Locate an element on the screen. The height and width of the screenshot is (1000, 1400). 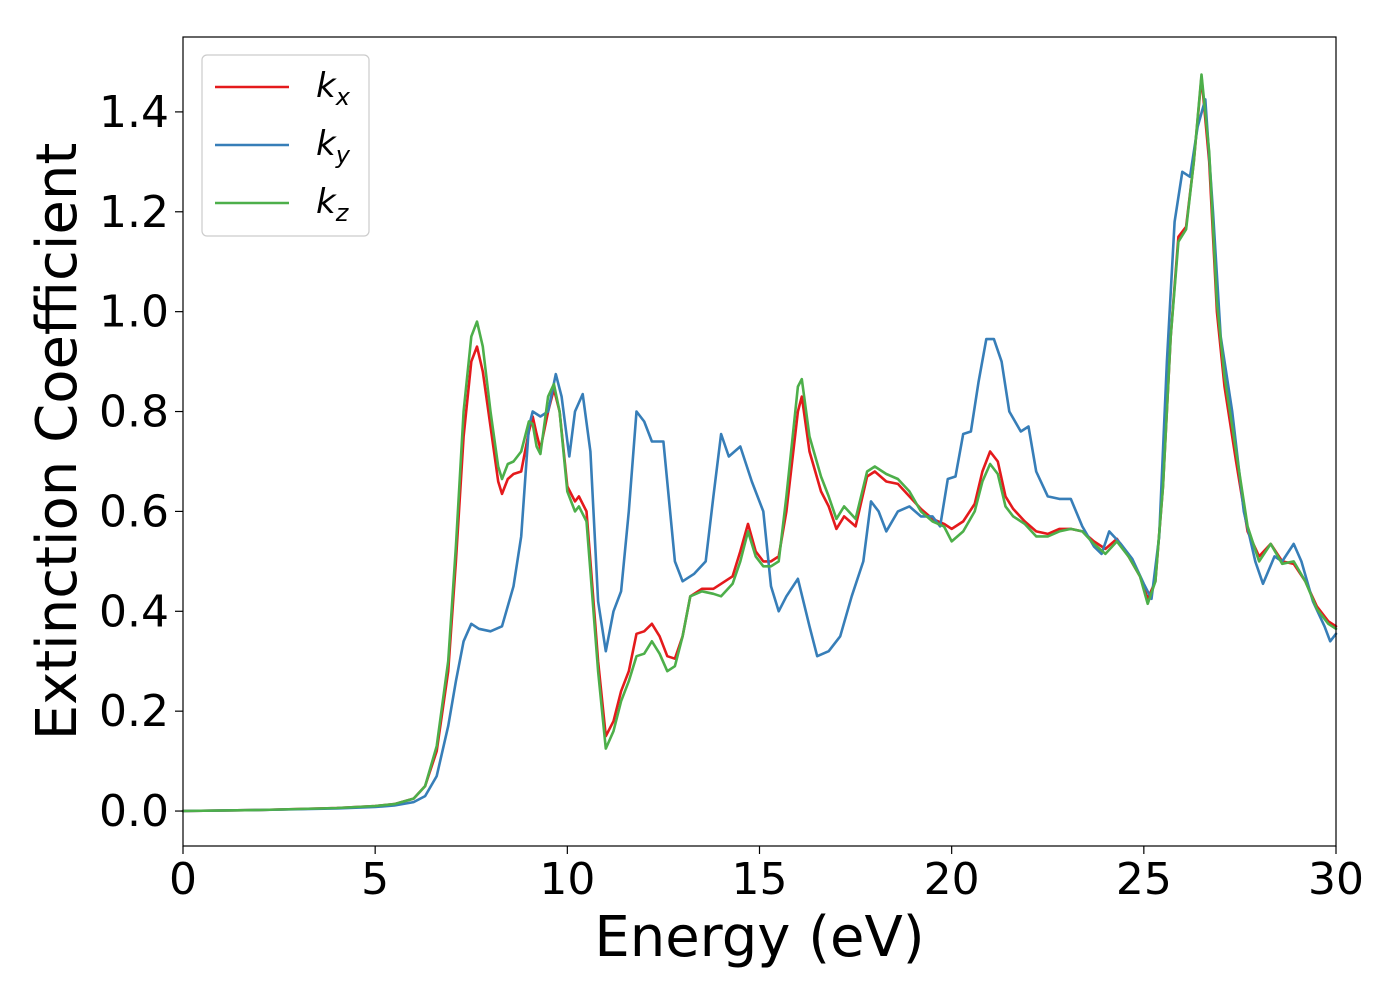
x-axis-ticks: 0 5 10 15 20 25 30 is located at coordinates (766, 875).